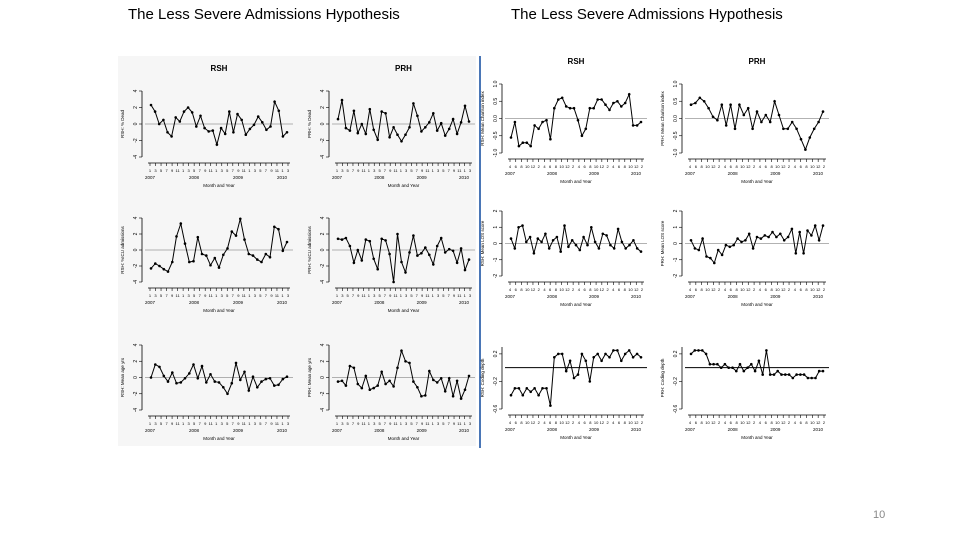 The width and height of the screenshot is (960, 540). I want to click on y-tick-label: -1.0, so click(676, 152).